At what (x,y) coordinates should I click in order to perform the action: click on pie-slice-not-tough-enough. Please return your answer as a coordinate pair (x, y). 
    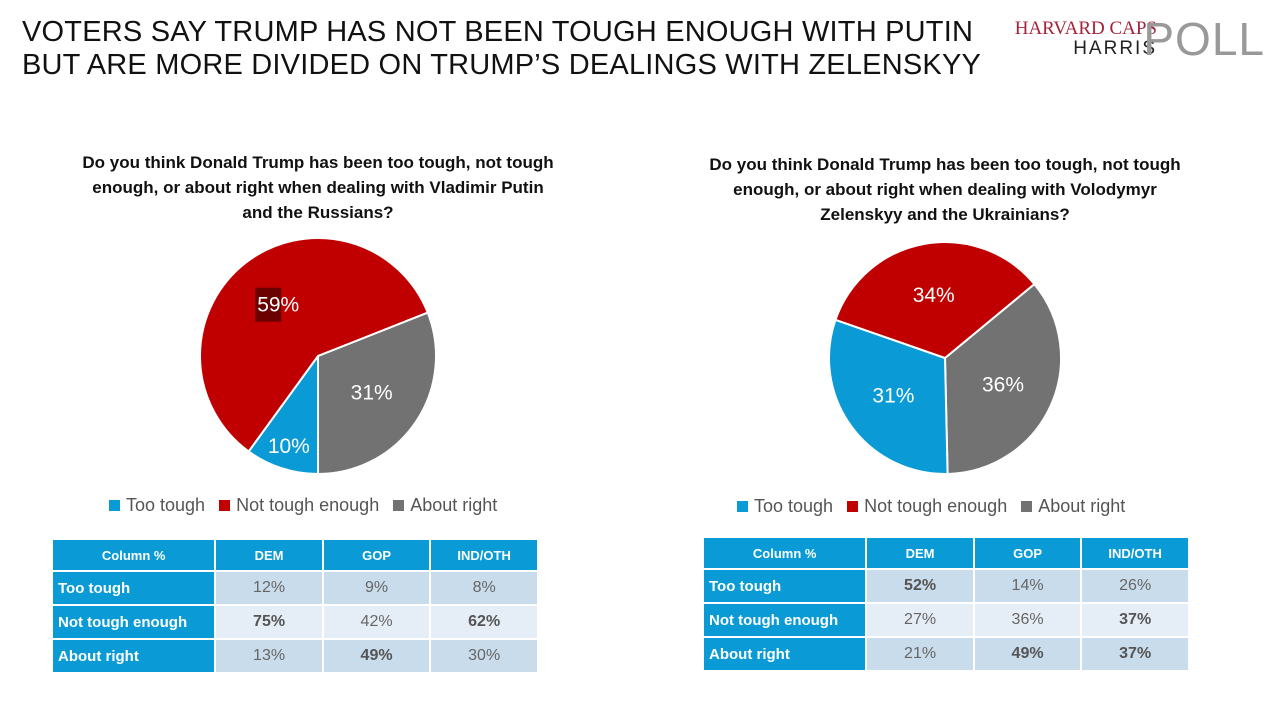
    Looking at the image, I should click on (935, 300).